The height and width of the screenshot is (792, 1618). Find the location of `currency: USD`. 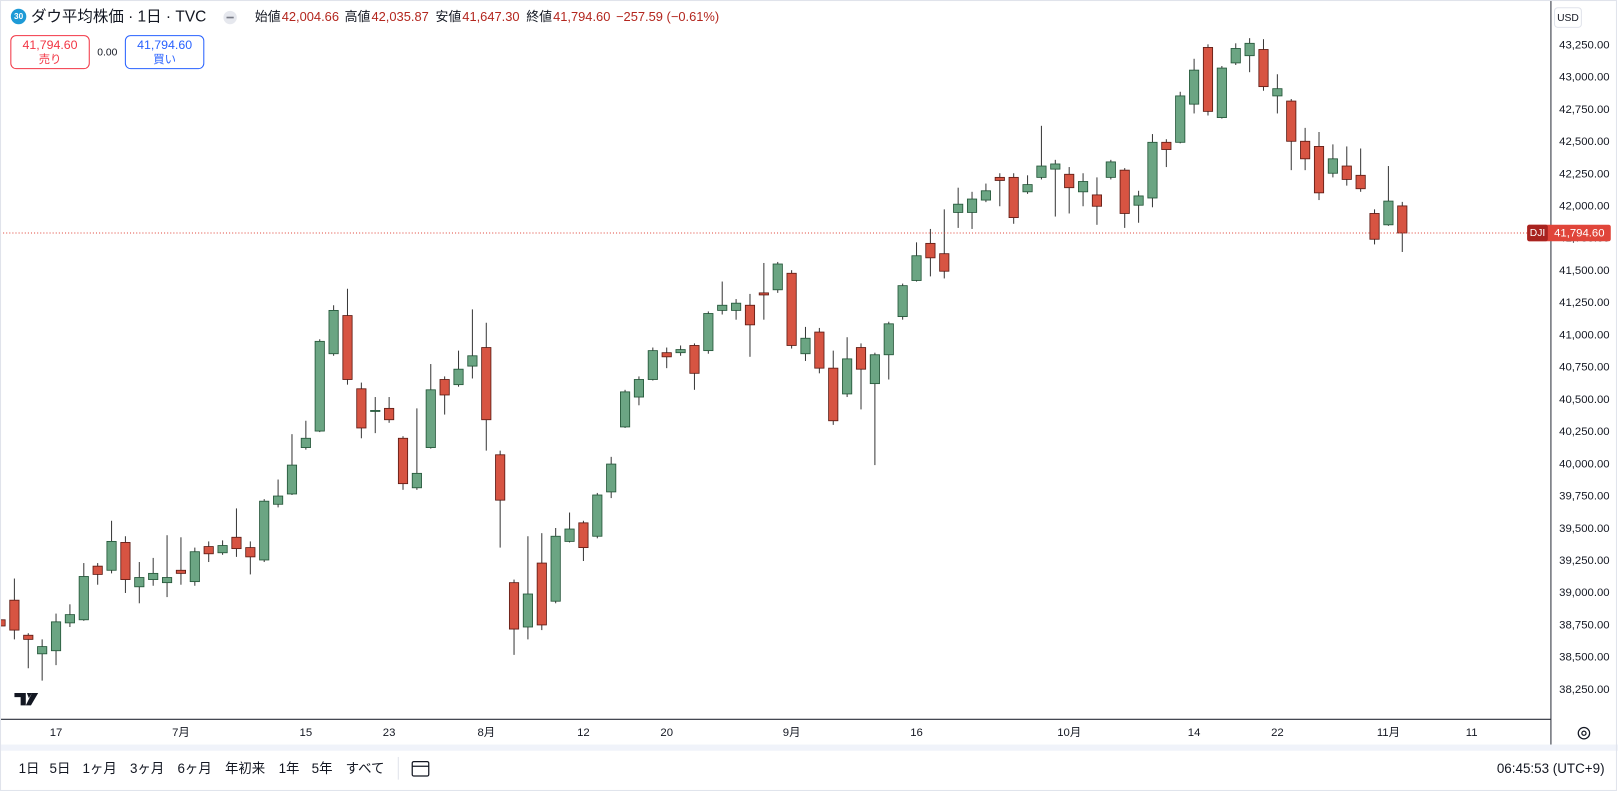

currency: USD is located at coordinates (1568, 18).